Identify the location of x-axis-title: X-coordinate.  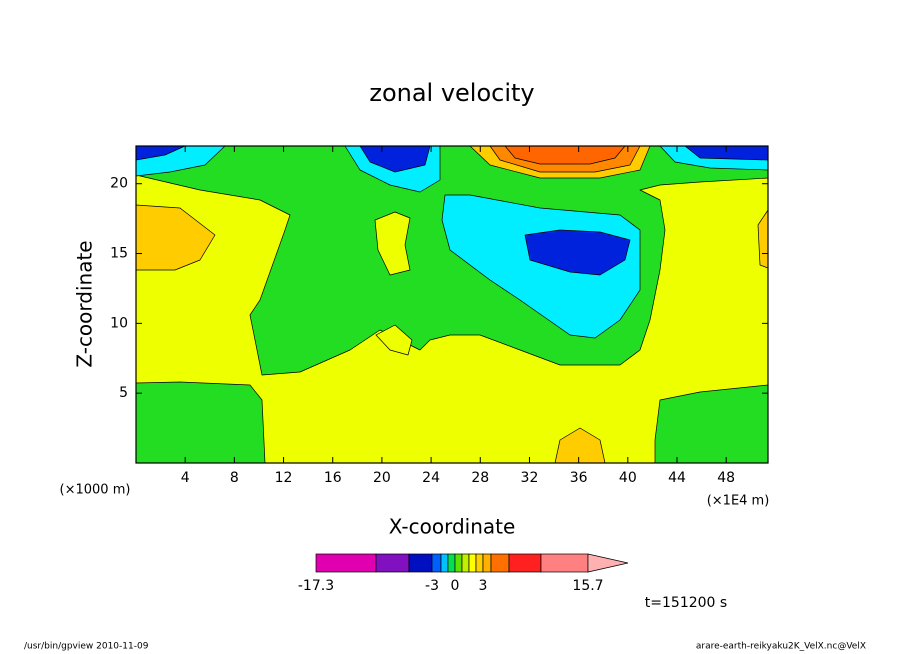
(452, 527).